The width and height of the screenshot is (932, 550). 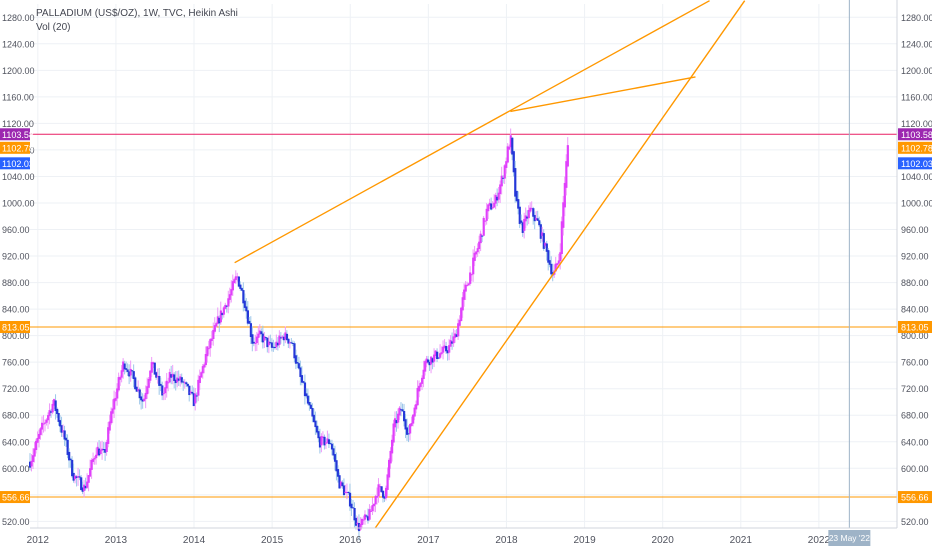 I want to click on price-badge-left-text: 813.05, so click(x=16, y=327).